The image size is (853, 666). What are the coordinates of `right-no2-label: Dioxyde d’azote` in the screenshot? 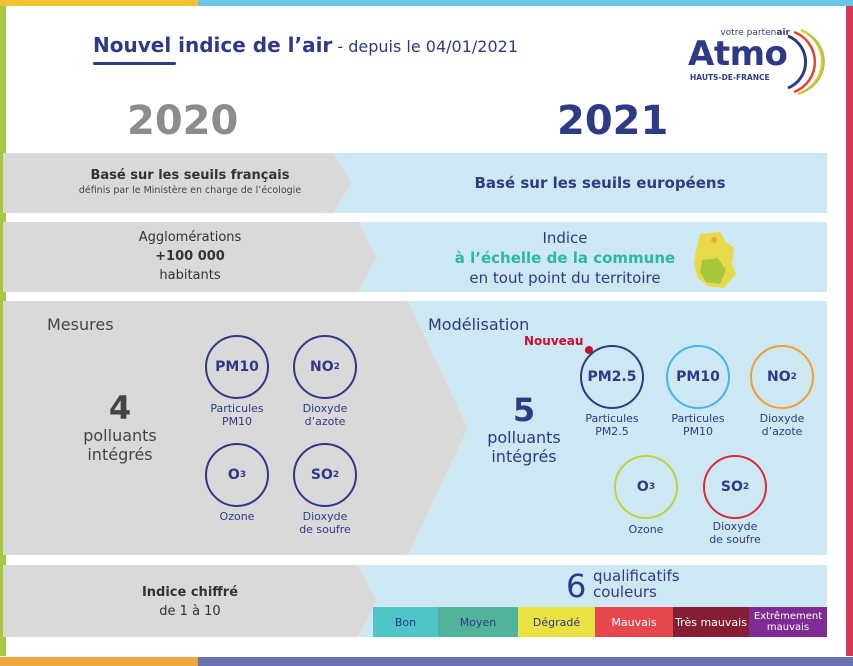 It's located at (782, 425).